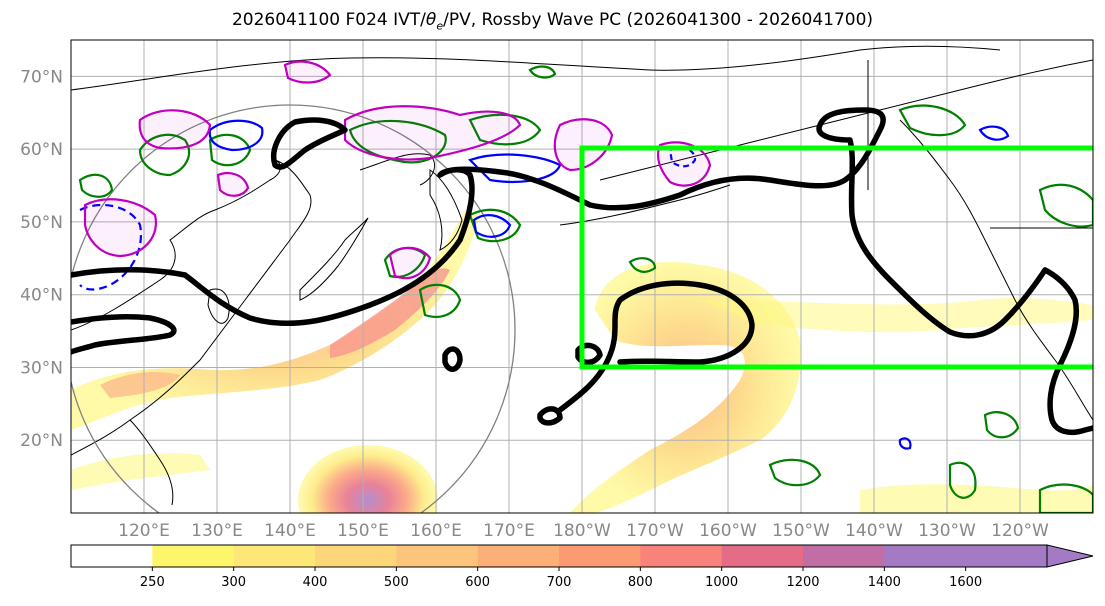 Image resolution: width=1105 pixels, height=606 pixels. Describe the element at coordinates (233, 582) in the screenshot. I see `colorbar-label: 300` at that location.